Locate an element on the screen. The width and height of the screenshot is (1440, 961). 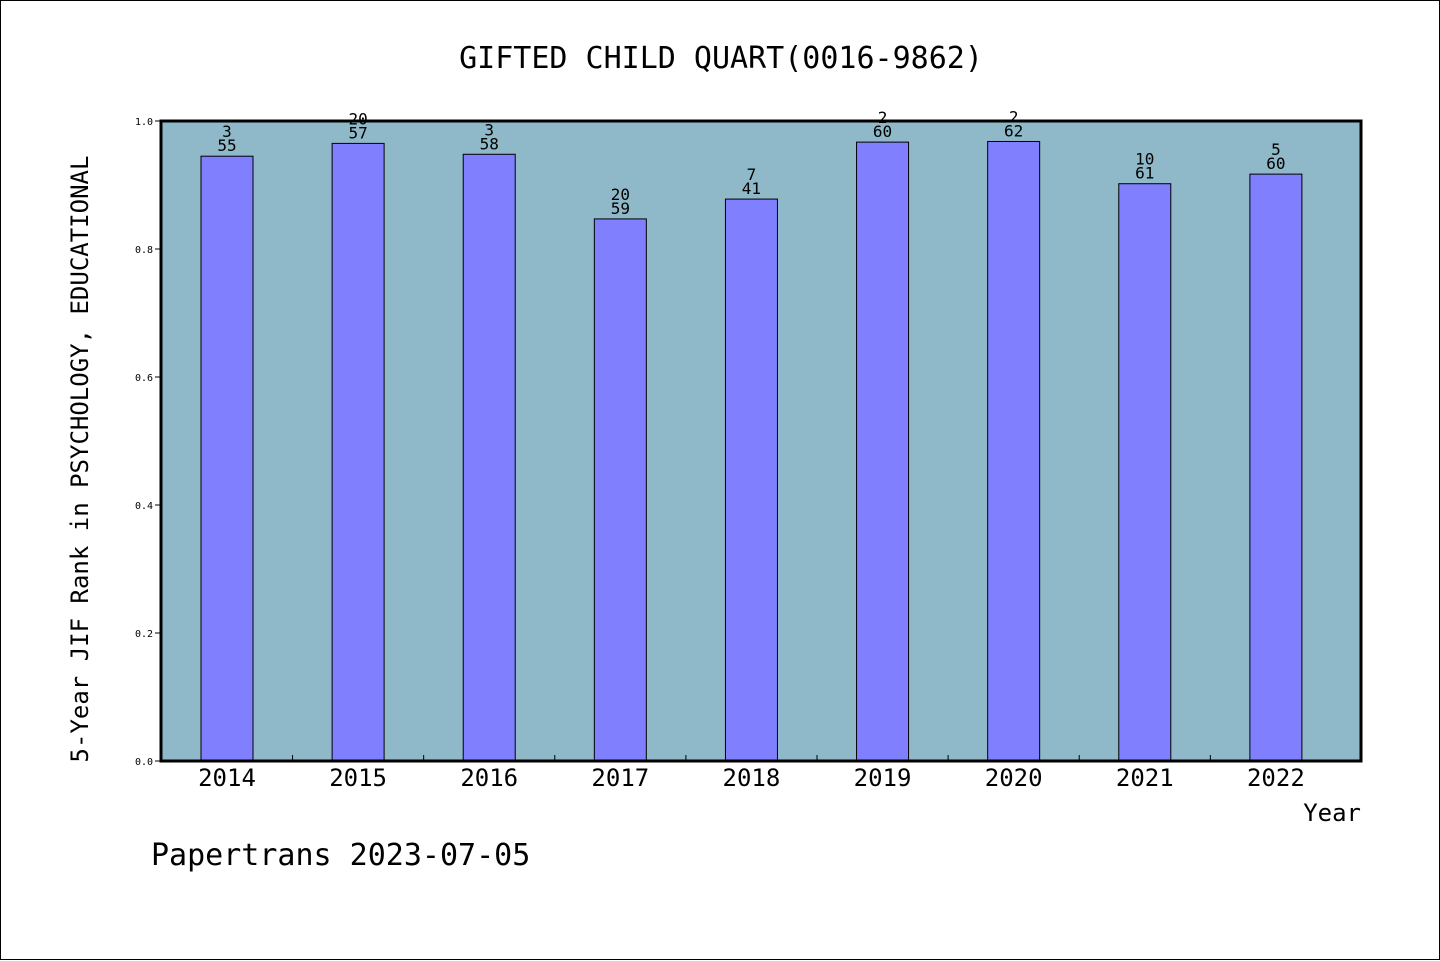
bar-total-label-2017: 59 is located at coordinates (620, 208).